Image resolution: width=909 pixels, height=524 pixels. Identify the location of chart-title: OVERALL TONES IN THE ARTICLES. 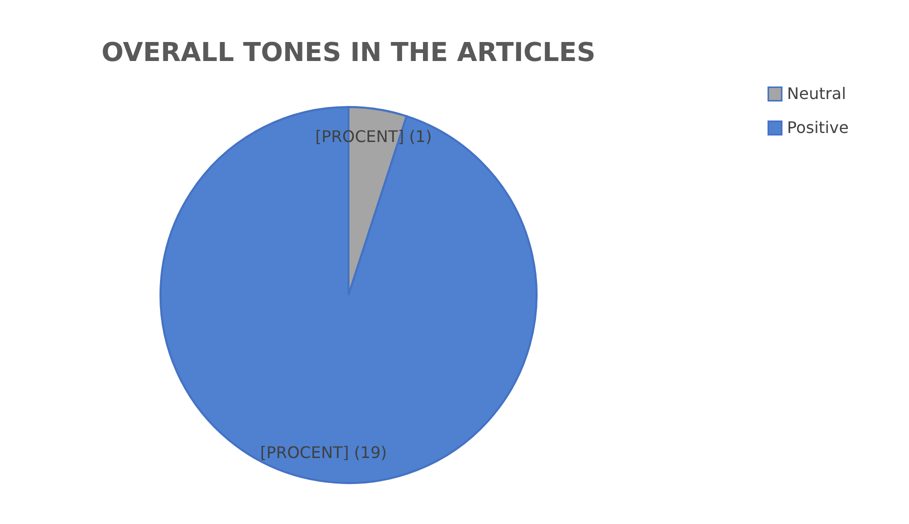
(348, 53).